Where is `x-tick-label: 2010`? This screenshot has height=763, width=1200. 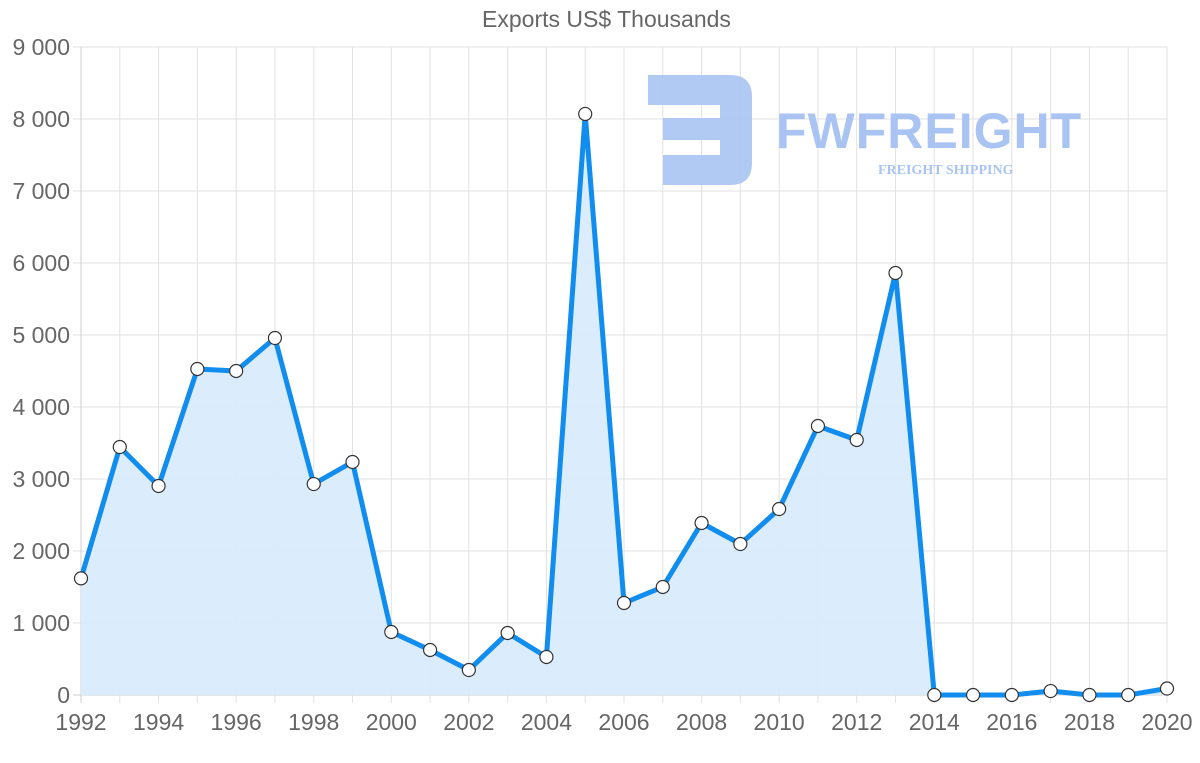
x-tick-label: 2010 is located at coordinates (779, 722).